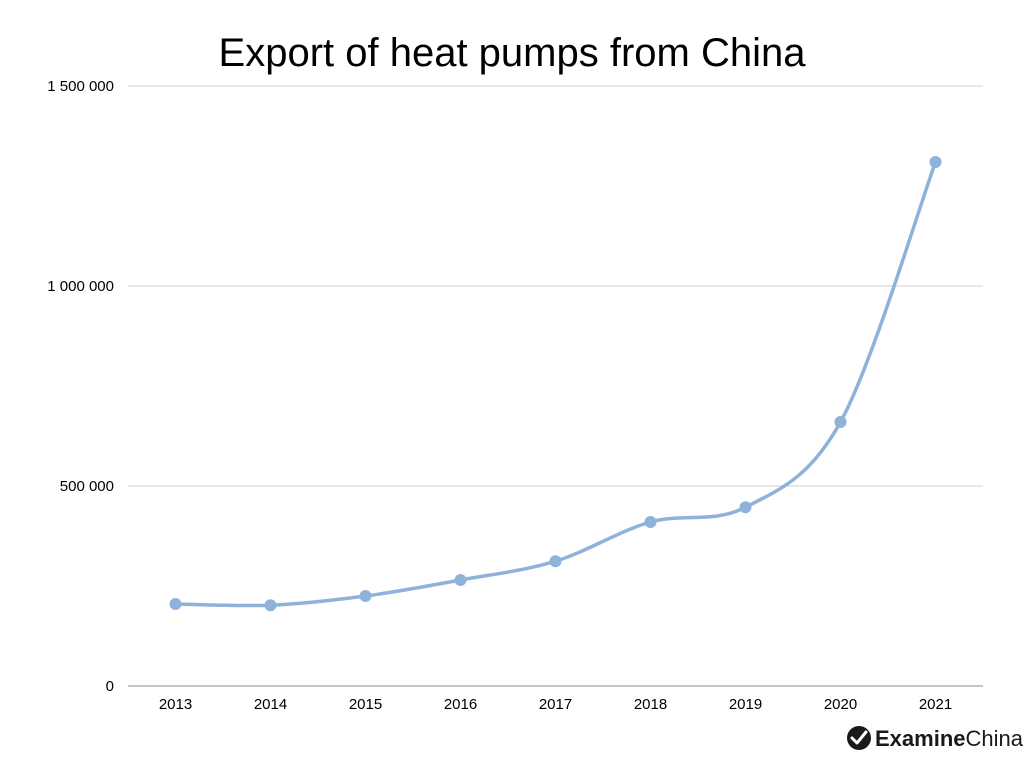  What do you see at coordinates (270, 704) in the screenshot?
I see `x-tick-label: 2014` at bounding box center [270, 704].